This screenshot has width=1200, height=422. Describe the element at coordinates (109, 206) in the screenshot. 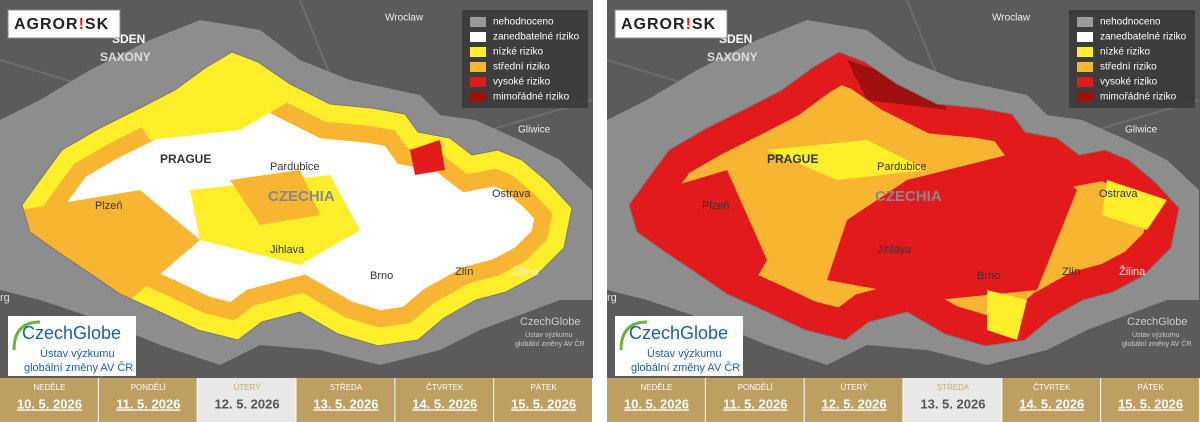

I see `place-label: Plzeň` at that location.